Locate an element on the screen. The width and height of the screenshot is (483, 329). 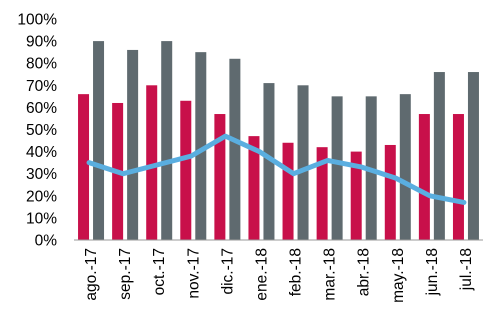
x-tick-label: dic.-17 is located at coordinates (227, 271).